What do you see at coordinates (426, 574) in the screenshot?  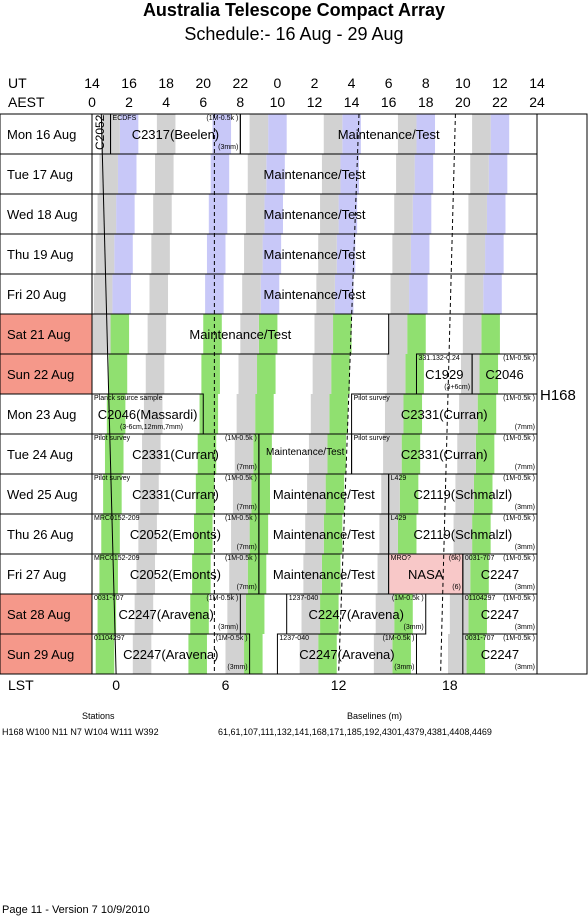 I see `block-label: NASA` at bounding box center [426, 574].